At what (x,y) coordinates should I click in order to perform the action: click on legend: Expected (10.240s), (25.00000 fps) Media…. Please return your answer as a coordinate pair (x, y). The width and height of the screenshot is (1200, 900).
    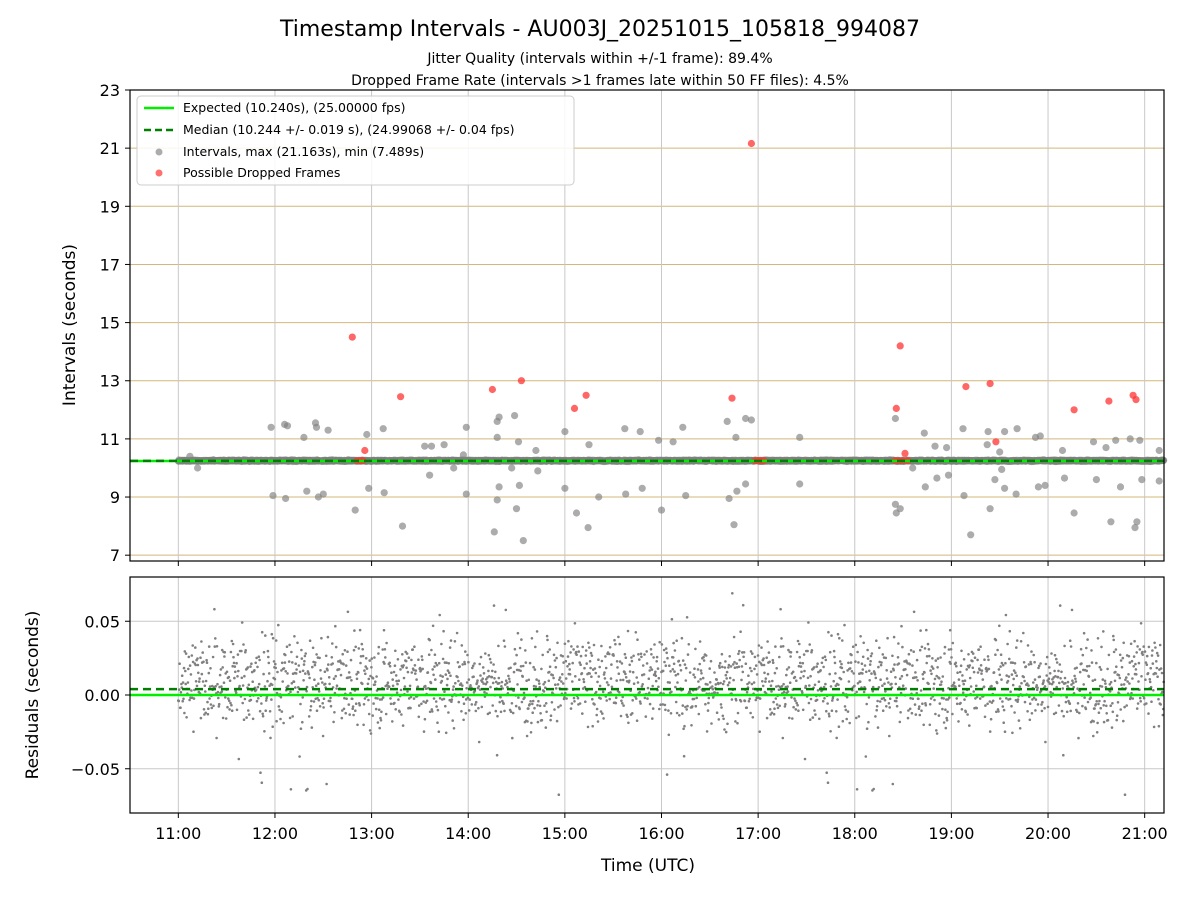
    Looking at the image, I should click on (355, 140).